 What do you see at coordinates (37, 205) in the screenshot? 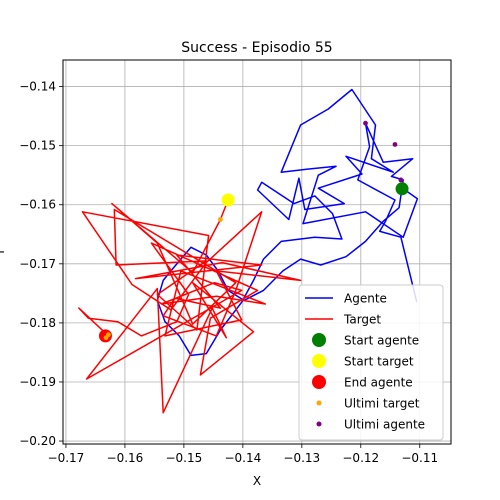
I see `y-tick-label: −0.16` at bounding box center [37, 205].